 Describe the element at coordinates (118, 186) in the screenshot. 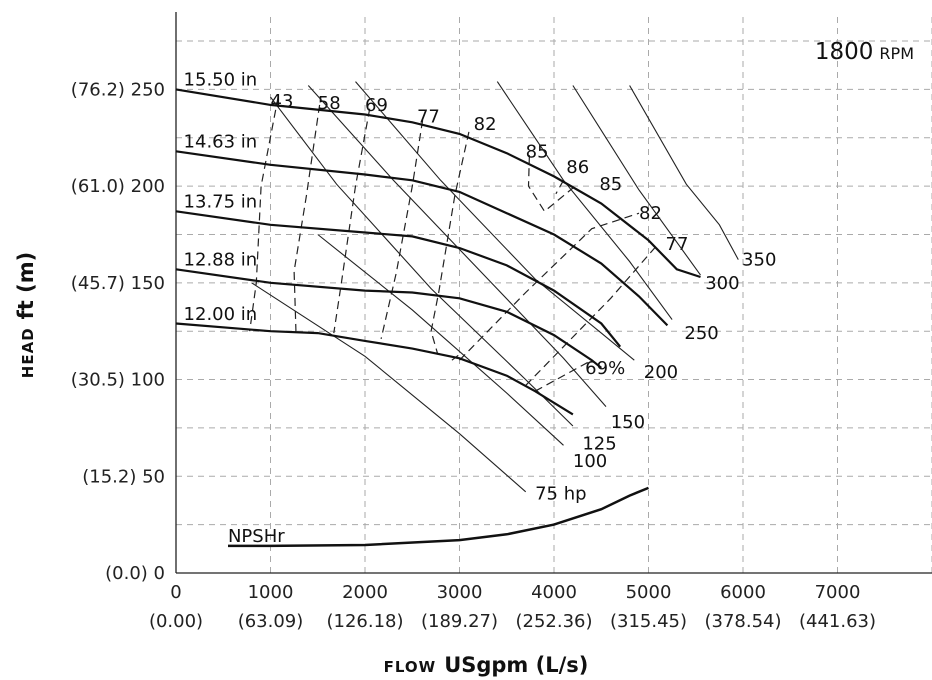

I see `y-tick-label: (61.0) 200` at that location.